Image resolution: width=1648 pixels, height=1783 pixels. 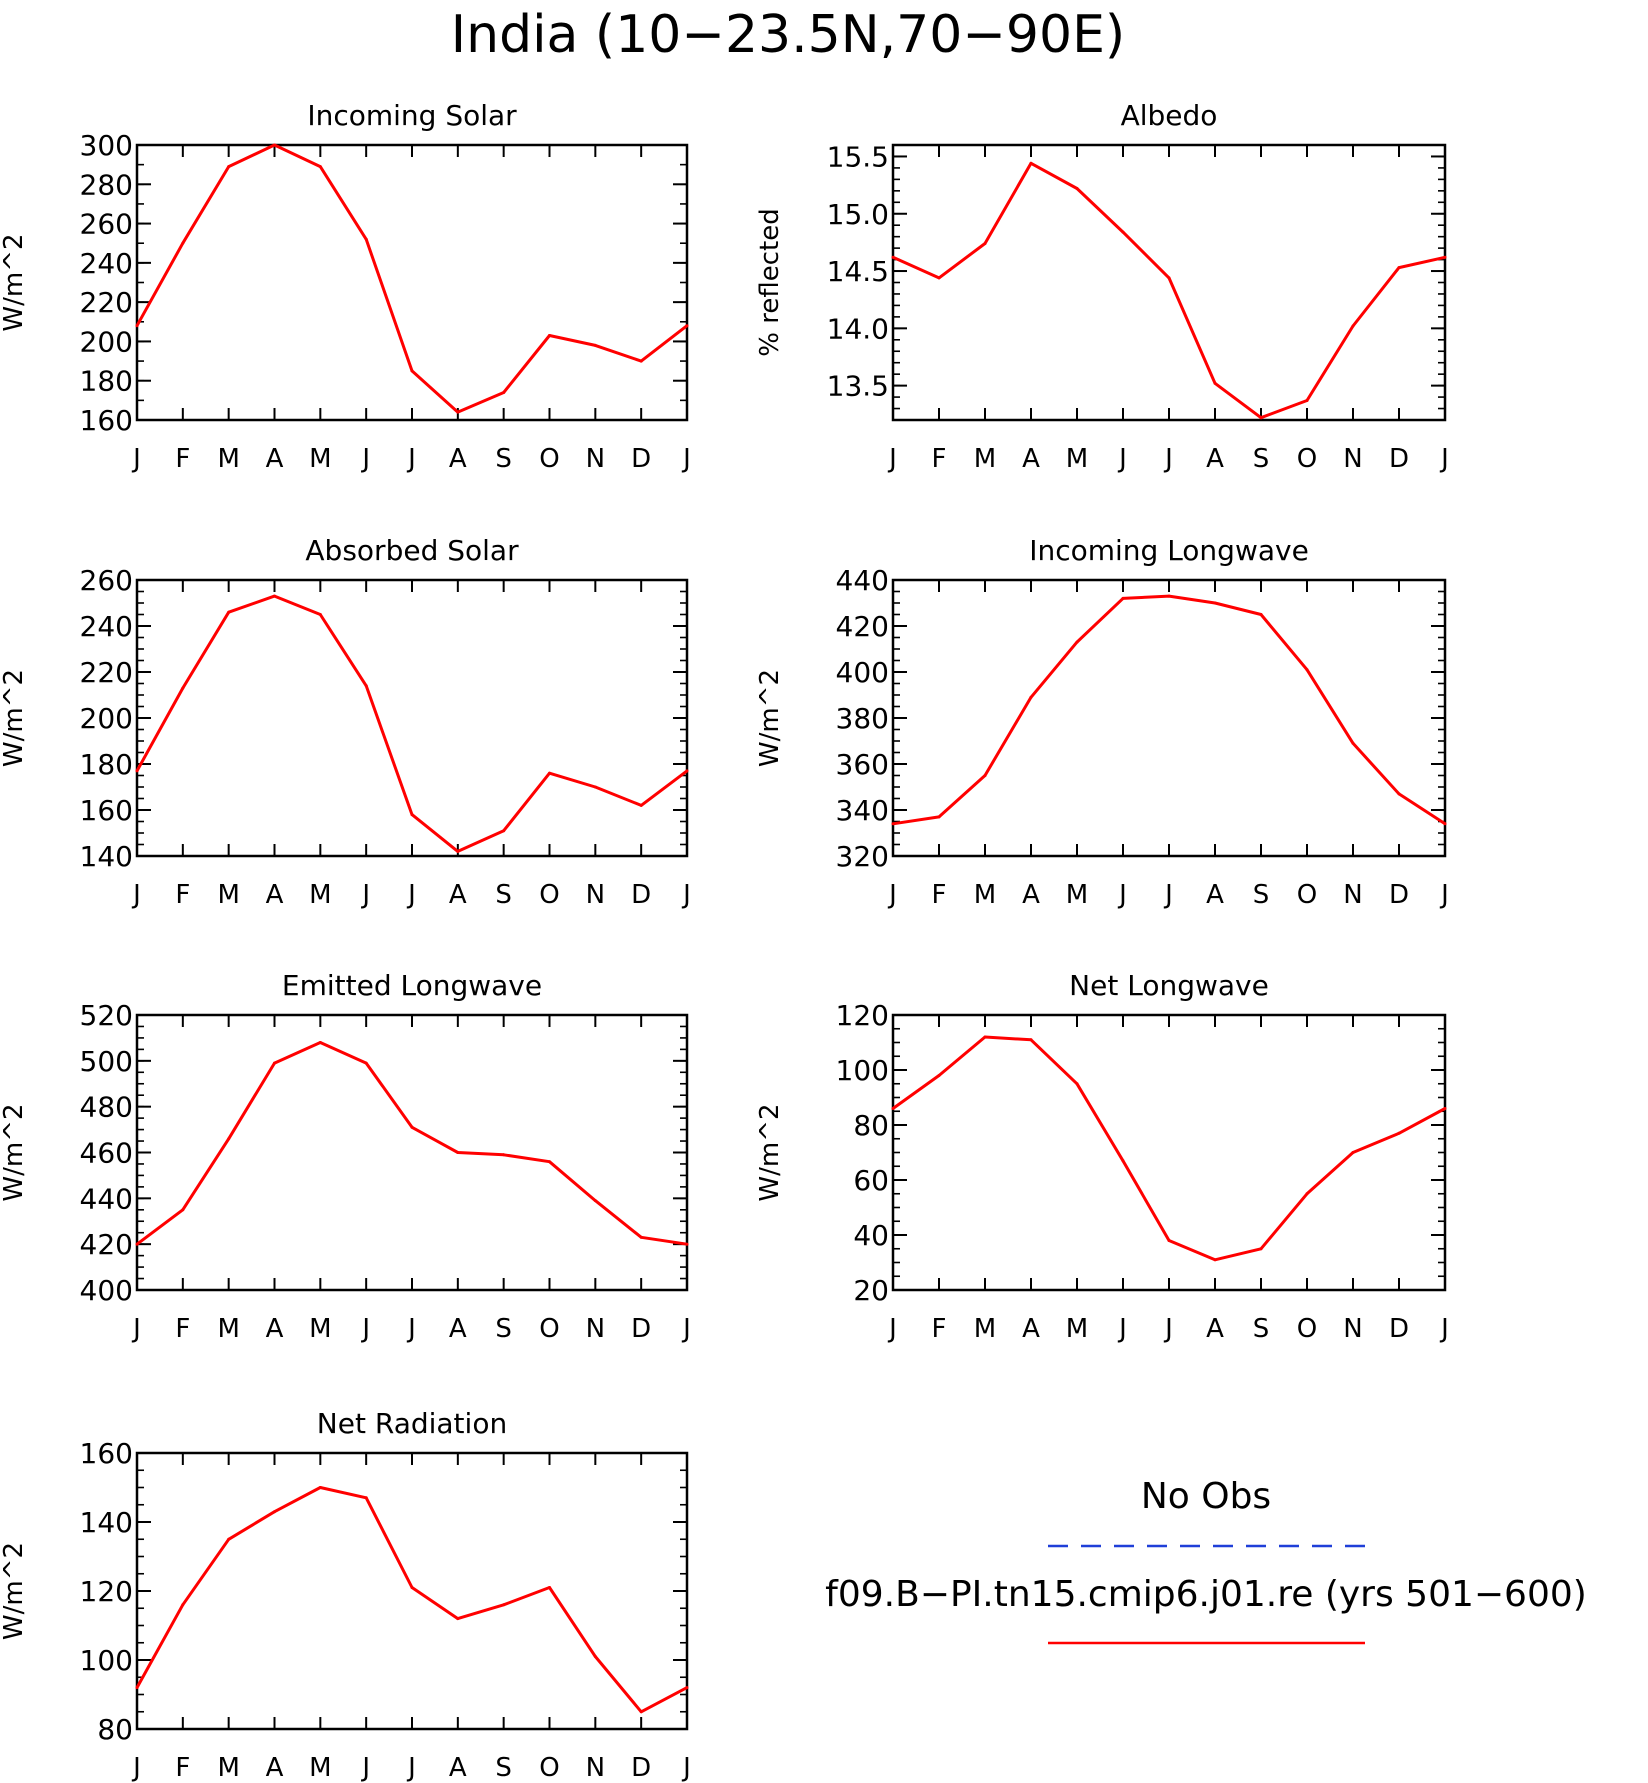 I want to click on y-tick-label: 220, so click(x=106, y=302).